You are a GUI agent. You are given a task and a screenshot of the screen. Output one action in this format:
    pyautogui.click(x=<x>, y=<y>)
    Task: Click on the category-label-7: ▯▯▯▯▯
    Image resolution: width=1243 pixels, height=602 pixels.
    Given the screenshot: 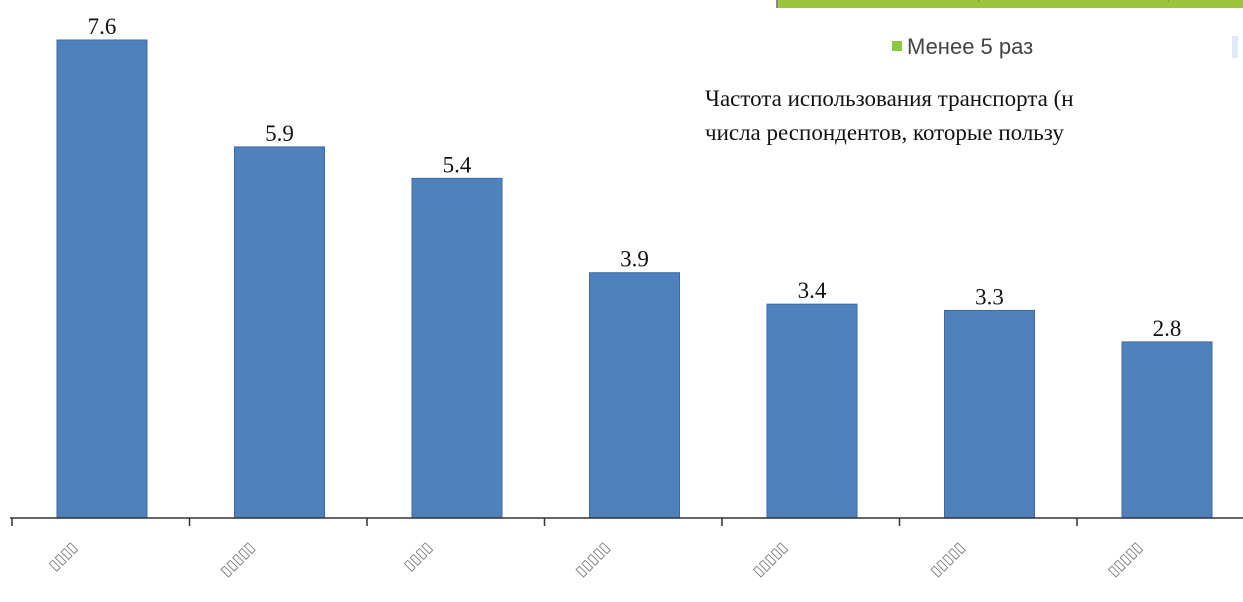 What is the action you would take?
    pyautogui.click(x=1125, y=559)
    